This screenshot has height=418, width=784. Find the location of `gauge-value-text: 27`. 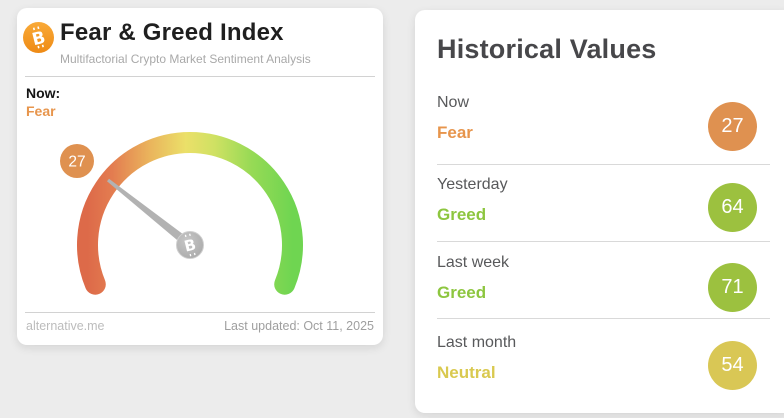

gauge-value-text: 27 is located at coordinates (76, 162).